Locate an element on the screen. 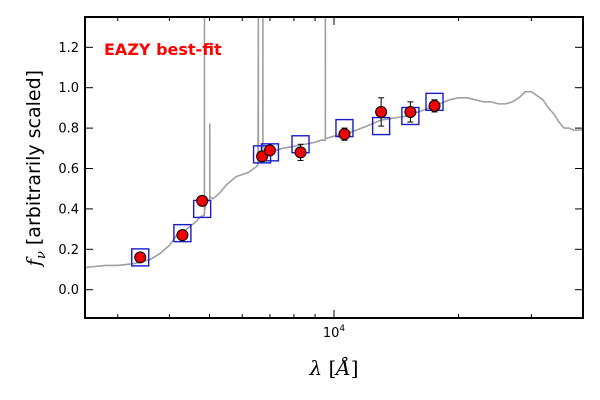  x-axis-label: λ [Å] is located at coordinates (333, 367).